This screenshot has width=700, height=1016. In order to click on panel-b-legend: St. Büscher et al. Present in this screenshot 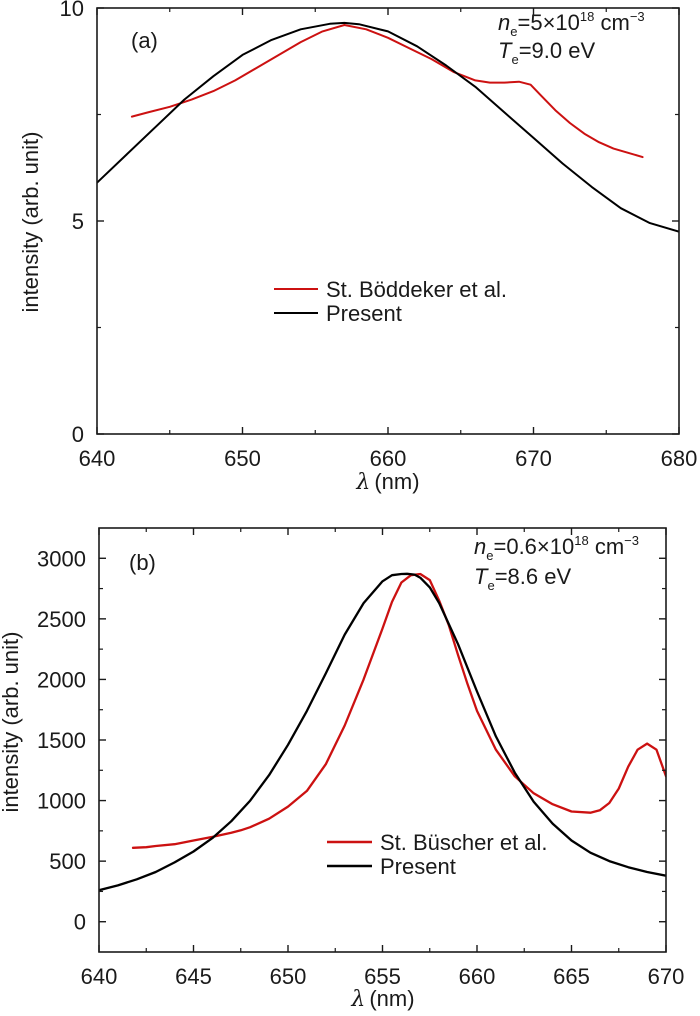, I will do `click(437, 854)`.